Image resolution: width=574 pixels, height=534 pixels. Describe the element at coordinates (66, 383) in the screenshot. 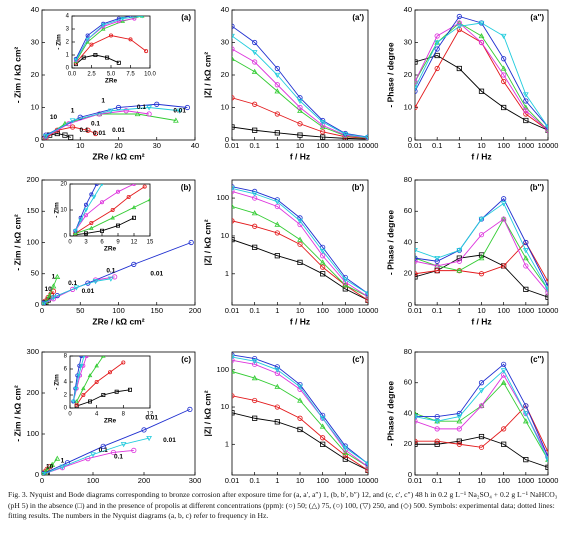

I see `y-tick-label: 4` at that location.